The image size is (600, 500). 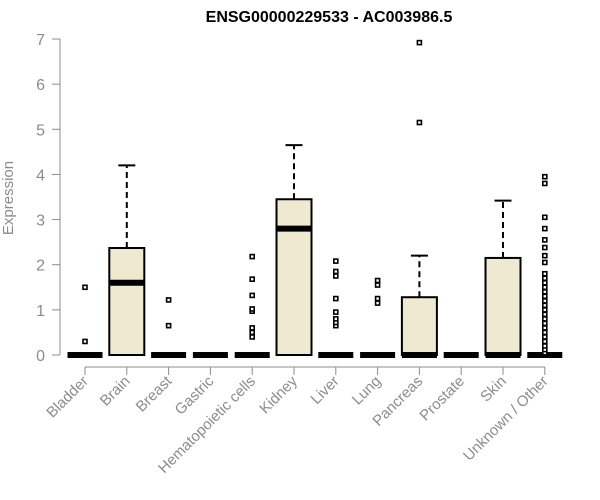 I want to click on x-tick-label: Brain, so click(x=115, y=391).